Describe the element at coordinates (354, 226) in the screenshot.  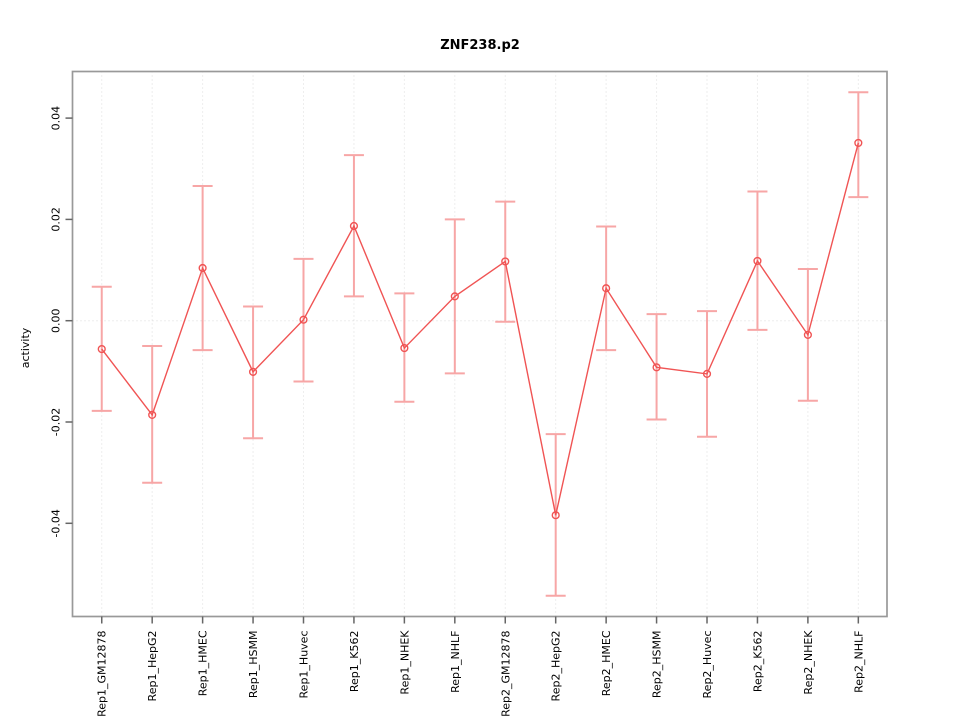
I see `data-point-Rep1_K562` at that location.